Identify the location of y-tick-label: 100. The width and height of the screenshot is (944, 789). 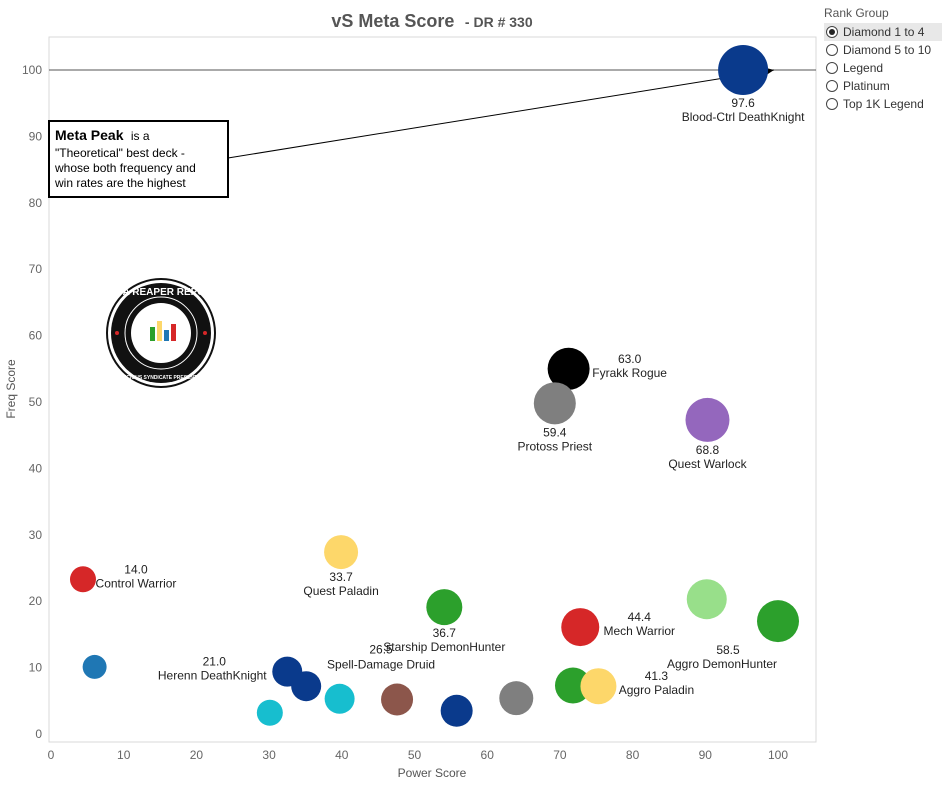
(32, 70).